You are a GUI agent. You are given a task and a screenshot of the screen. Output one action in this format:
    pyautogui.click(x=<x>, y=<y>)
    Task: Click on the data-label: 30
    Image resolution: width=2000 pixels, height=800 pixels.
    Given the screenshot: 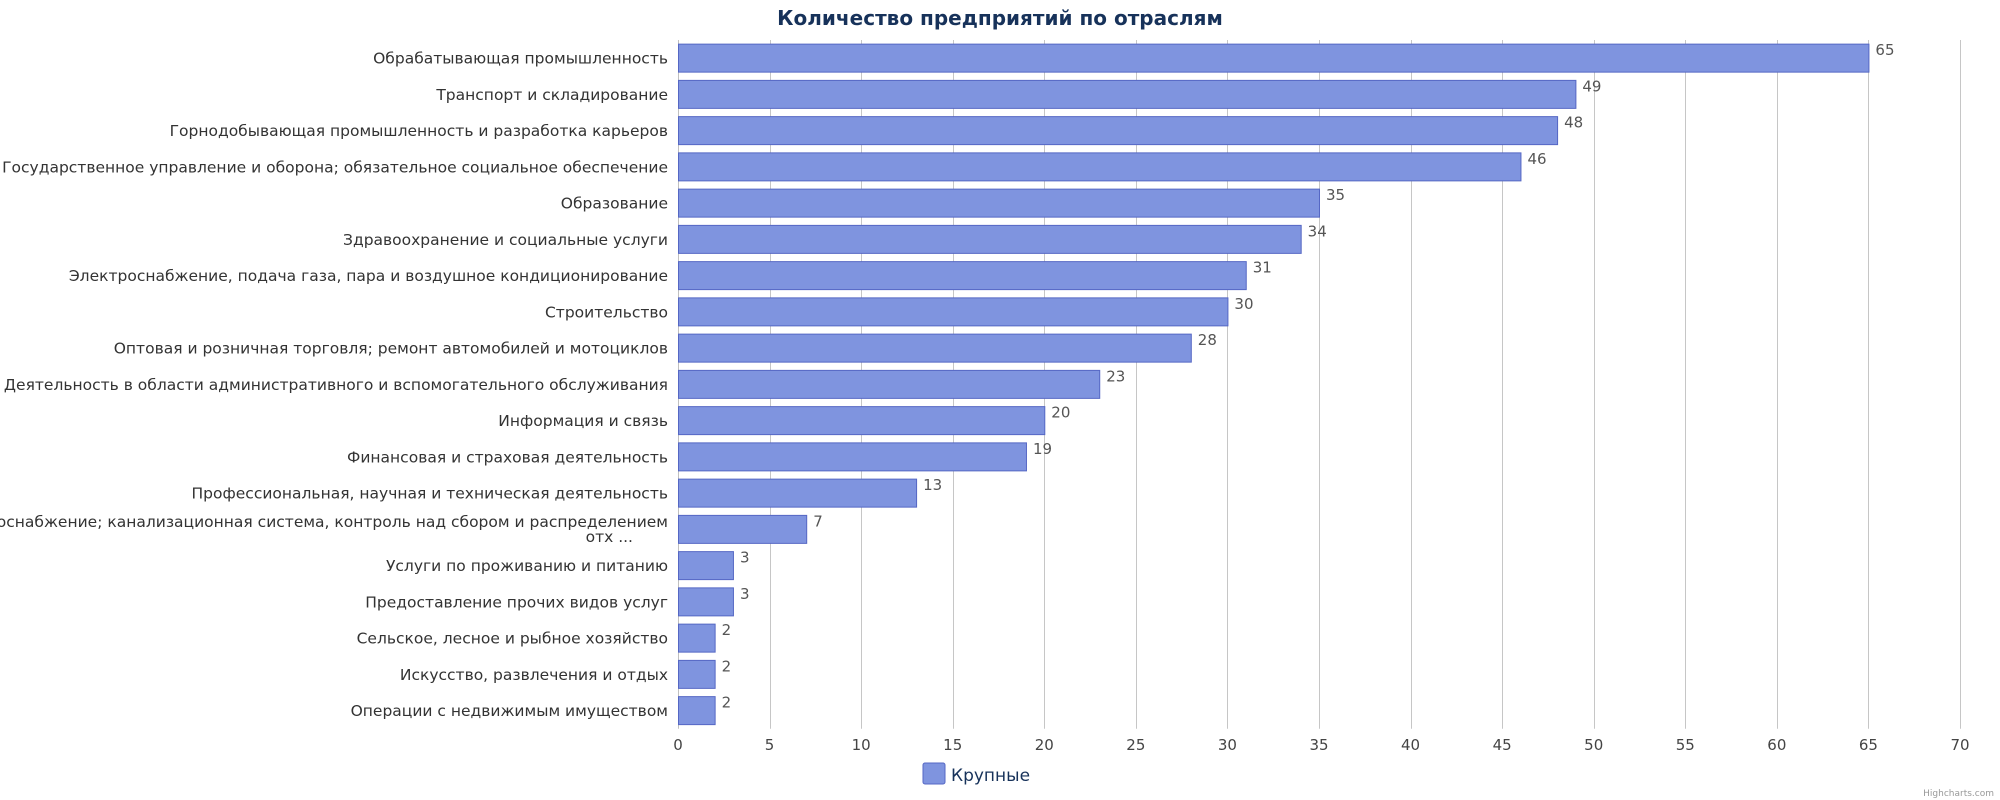 What is the action you would take?
    pyautogui.click(x=1243, y=304)
    